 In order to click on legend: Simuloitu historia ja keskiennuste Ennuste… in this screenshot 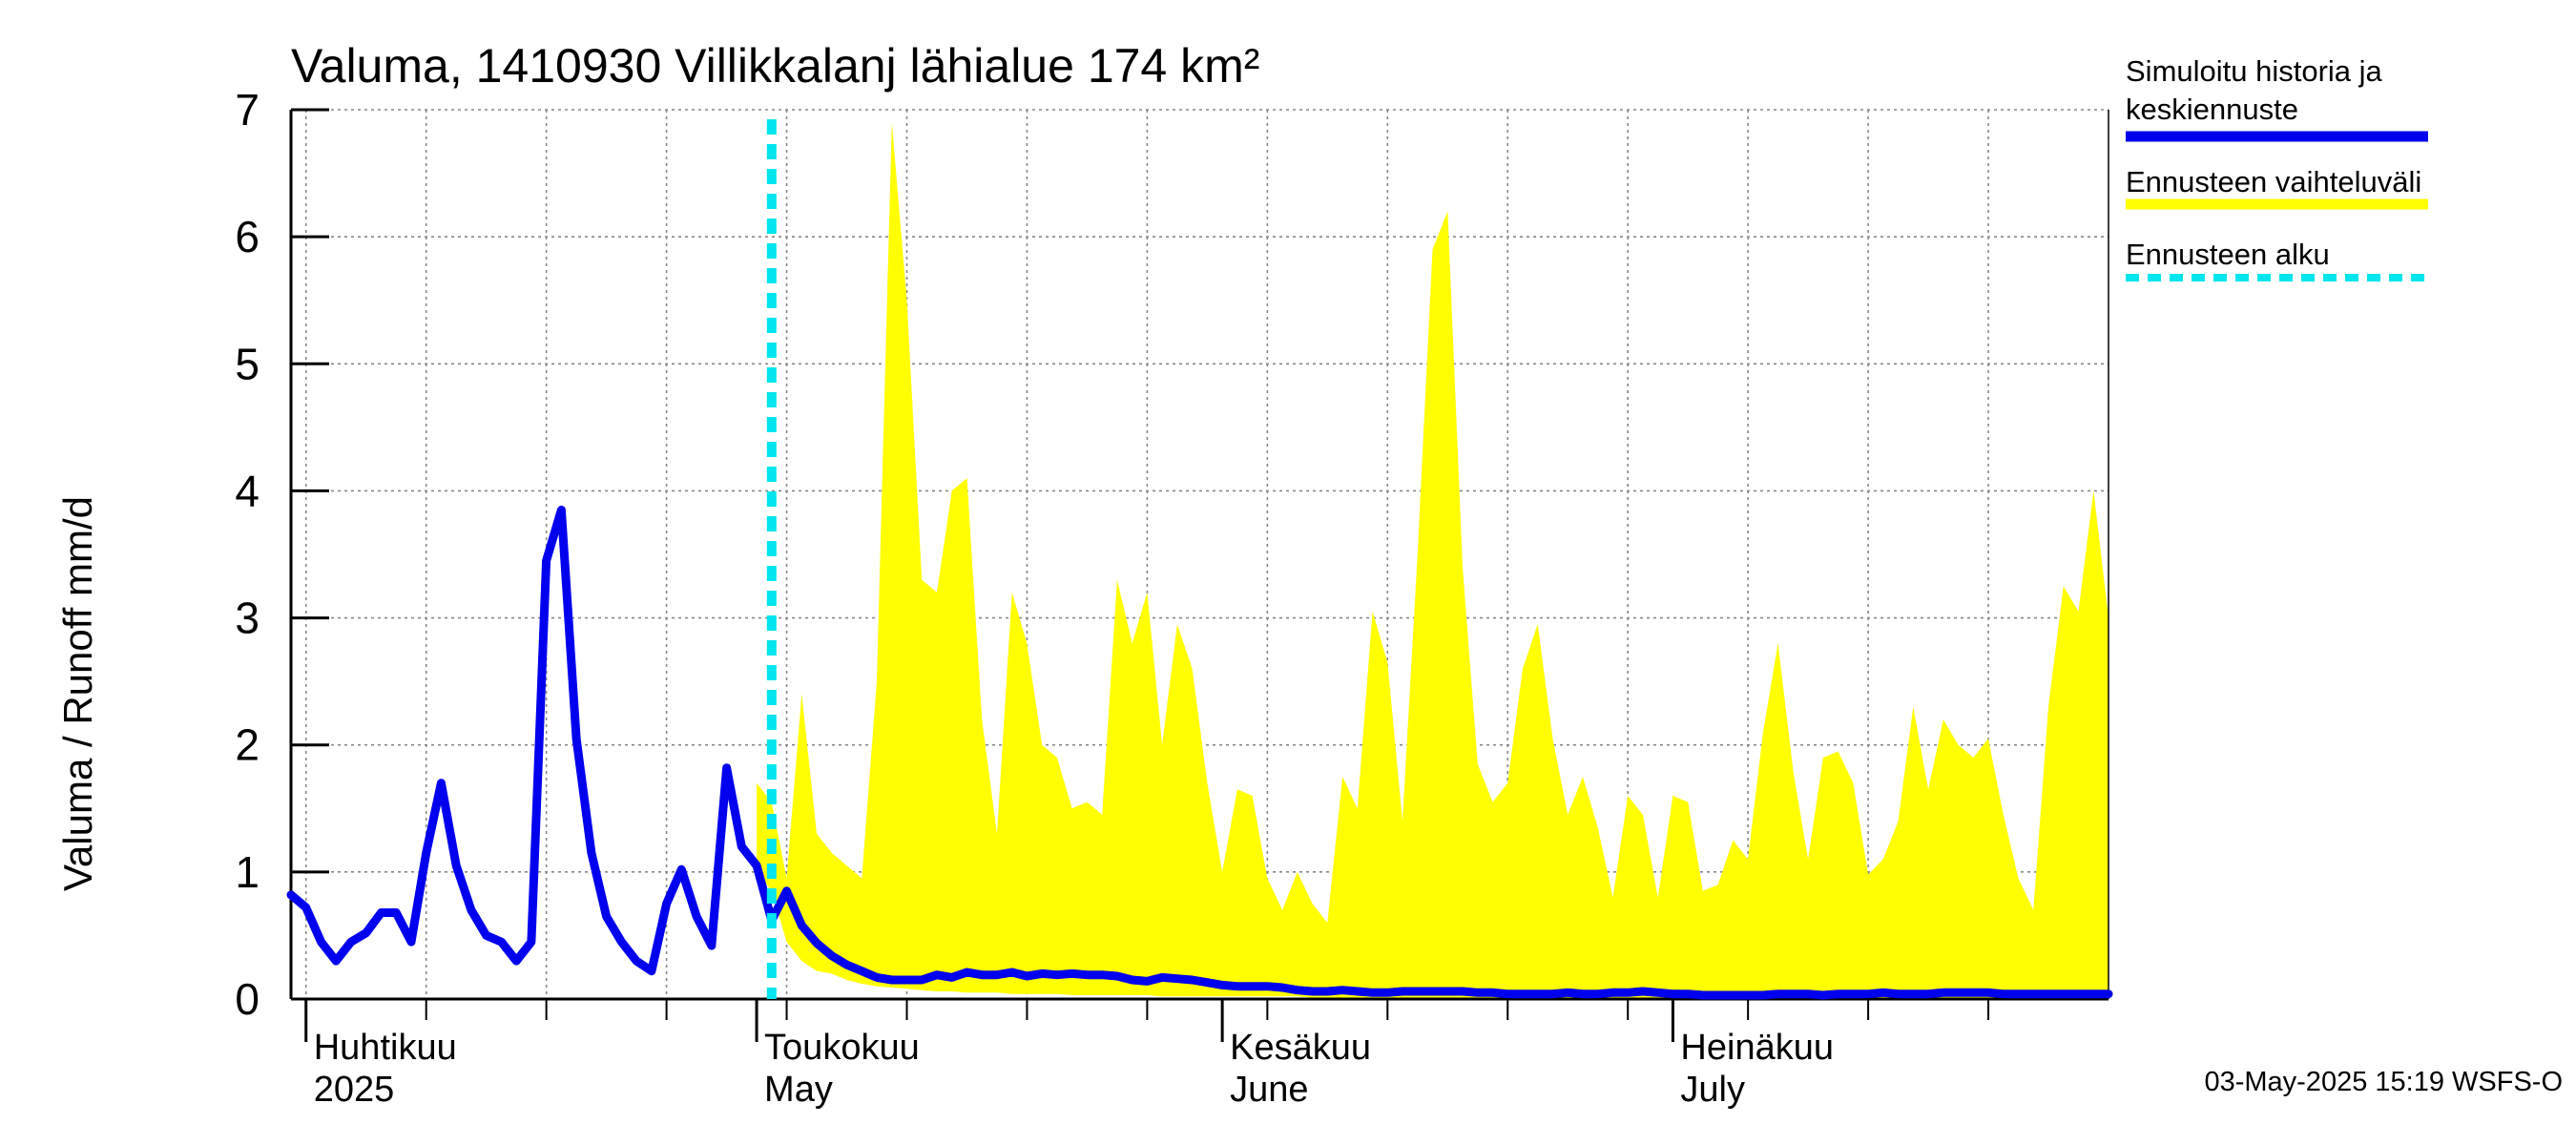, I will do `click(2277, 167)`.